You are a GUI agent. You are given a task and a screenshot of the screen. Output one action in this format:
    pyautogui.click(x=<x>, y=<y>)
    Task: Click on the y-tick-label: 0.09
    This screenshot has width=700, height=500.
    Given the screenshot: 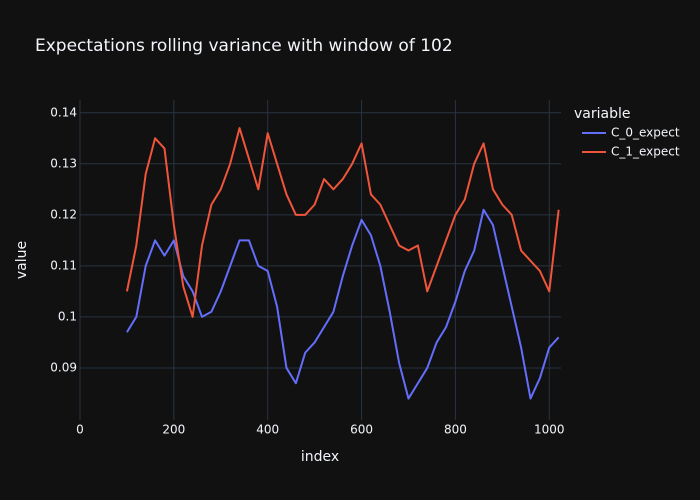 What is the action you would take?
    pyautogui.click(x=63, y=367)
    